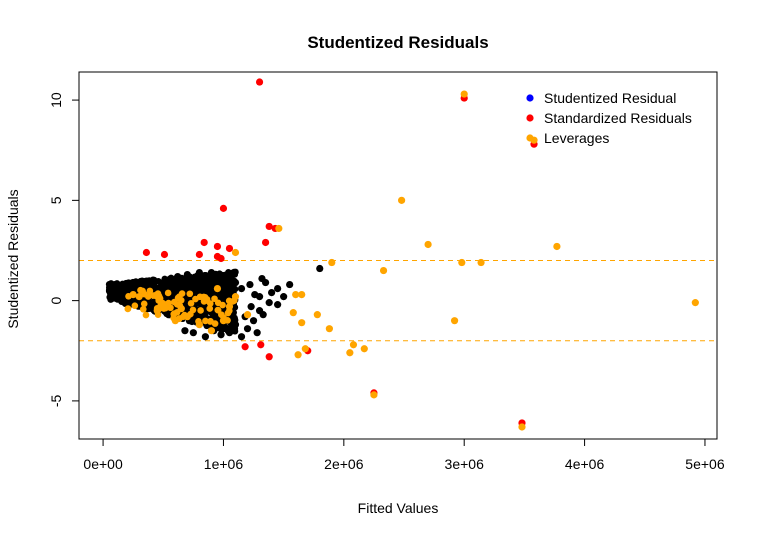 The width and height of the screenshot is (758, 538). What do you see at coordinates (63, 249) in the screenshot?
I see `y-axis: -5 0 5 10` at bounding box center [63, 249].